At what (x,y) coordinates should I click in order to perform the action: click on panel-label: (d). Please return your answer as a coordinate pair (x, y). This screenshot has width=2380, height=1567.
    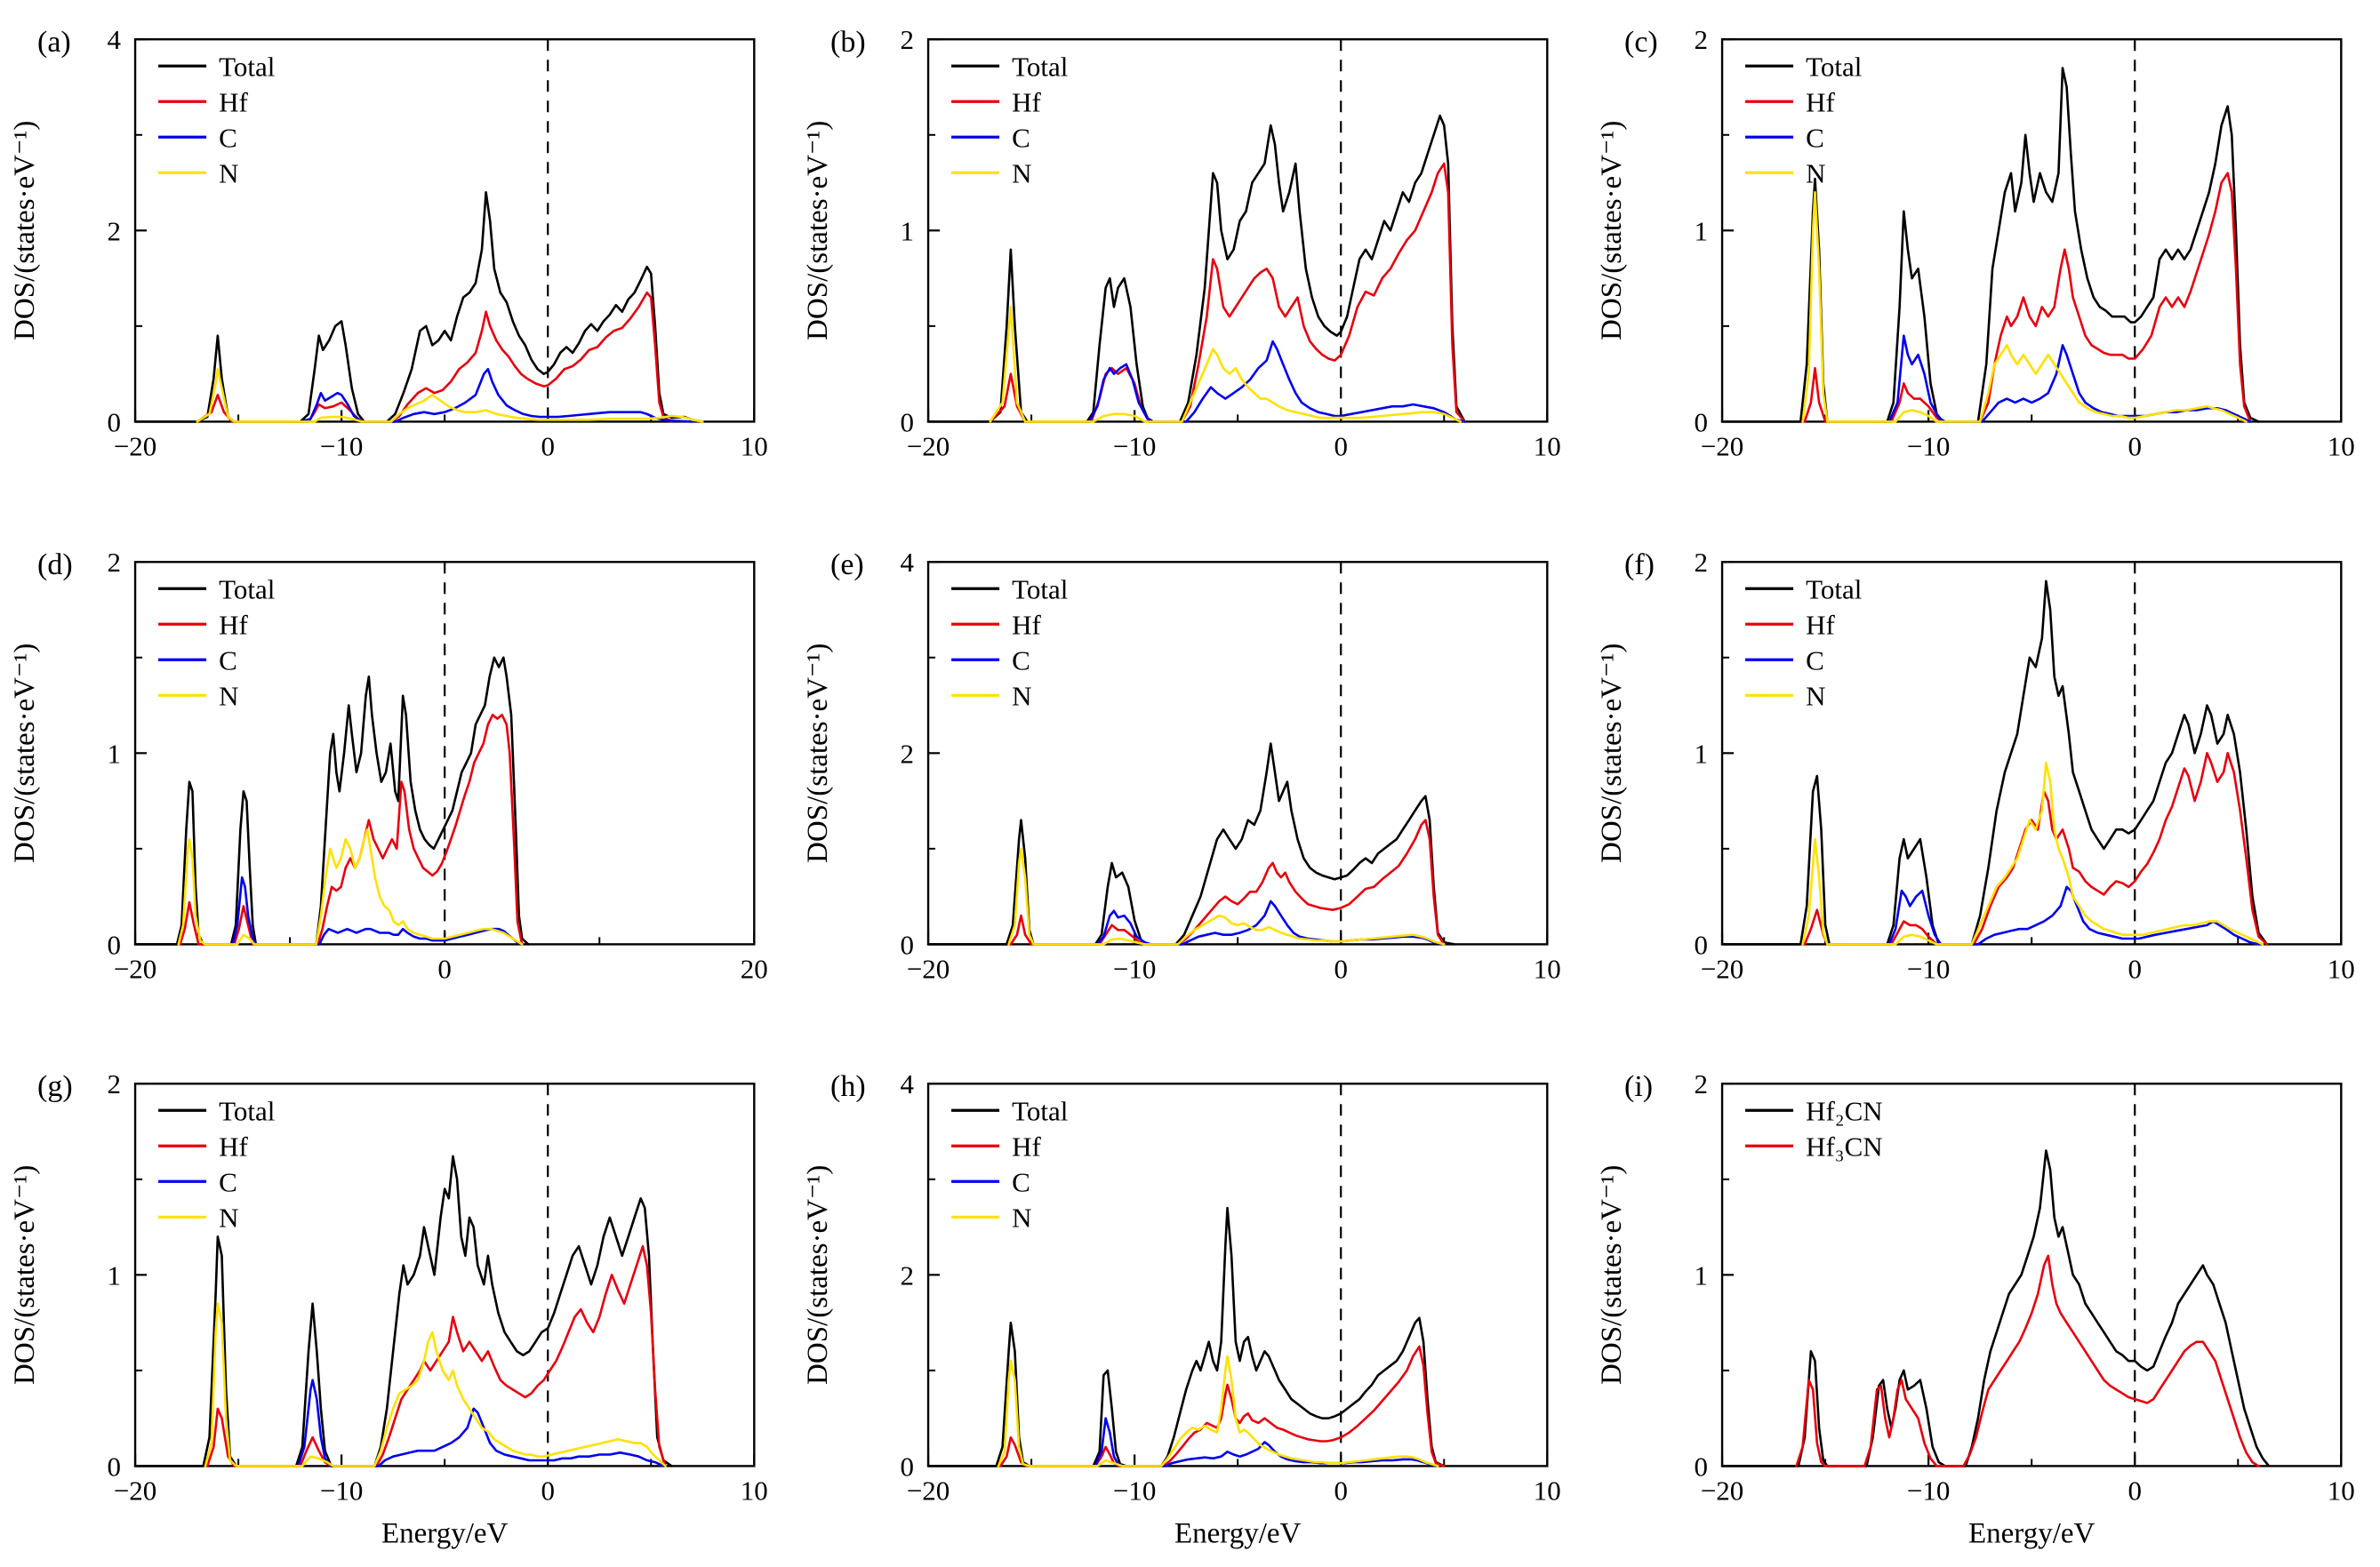
    Looking at the image, I should click on (55, 564).